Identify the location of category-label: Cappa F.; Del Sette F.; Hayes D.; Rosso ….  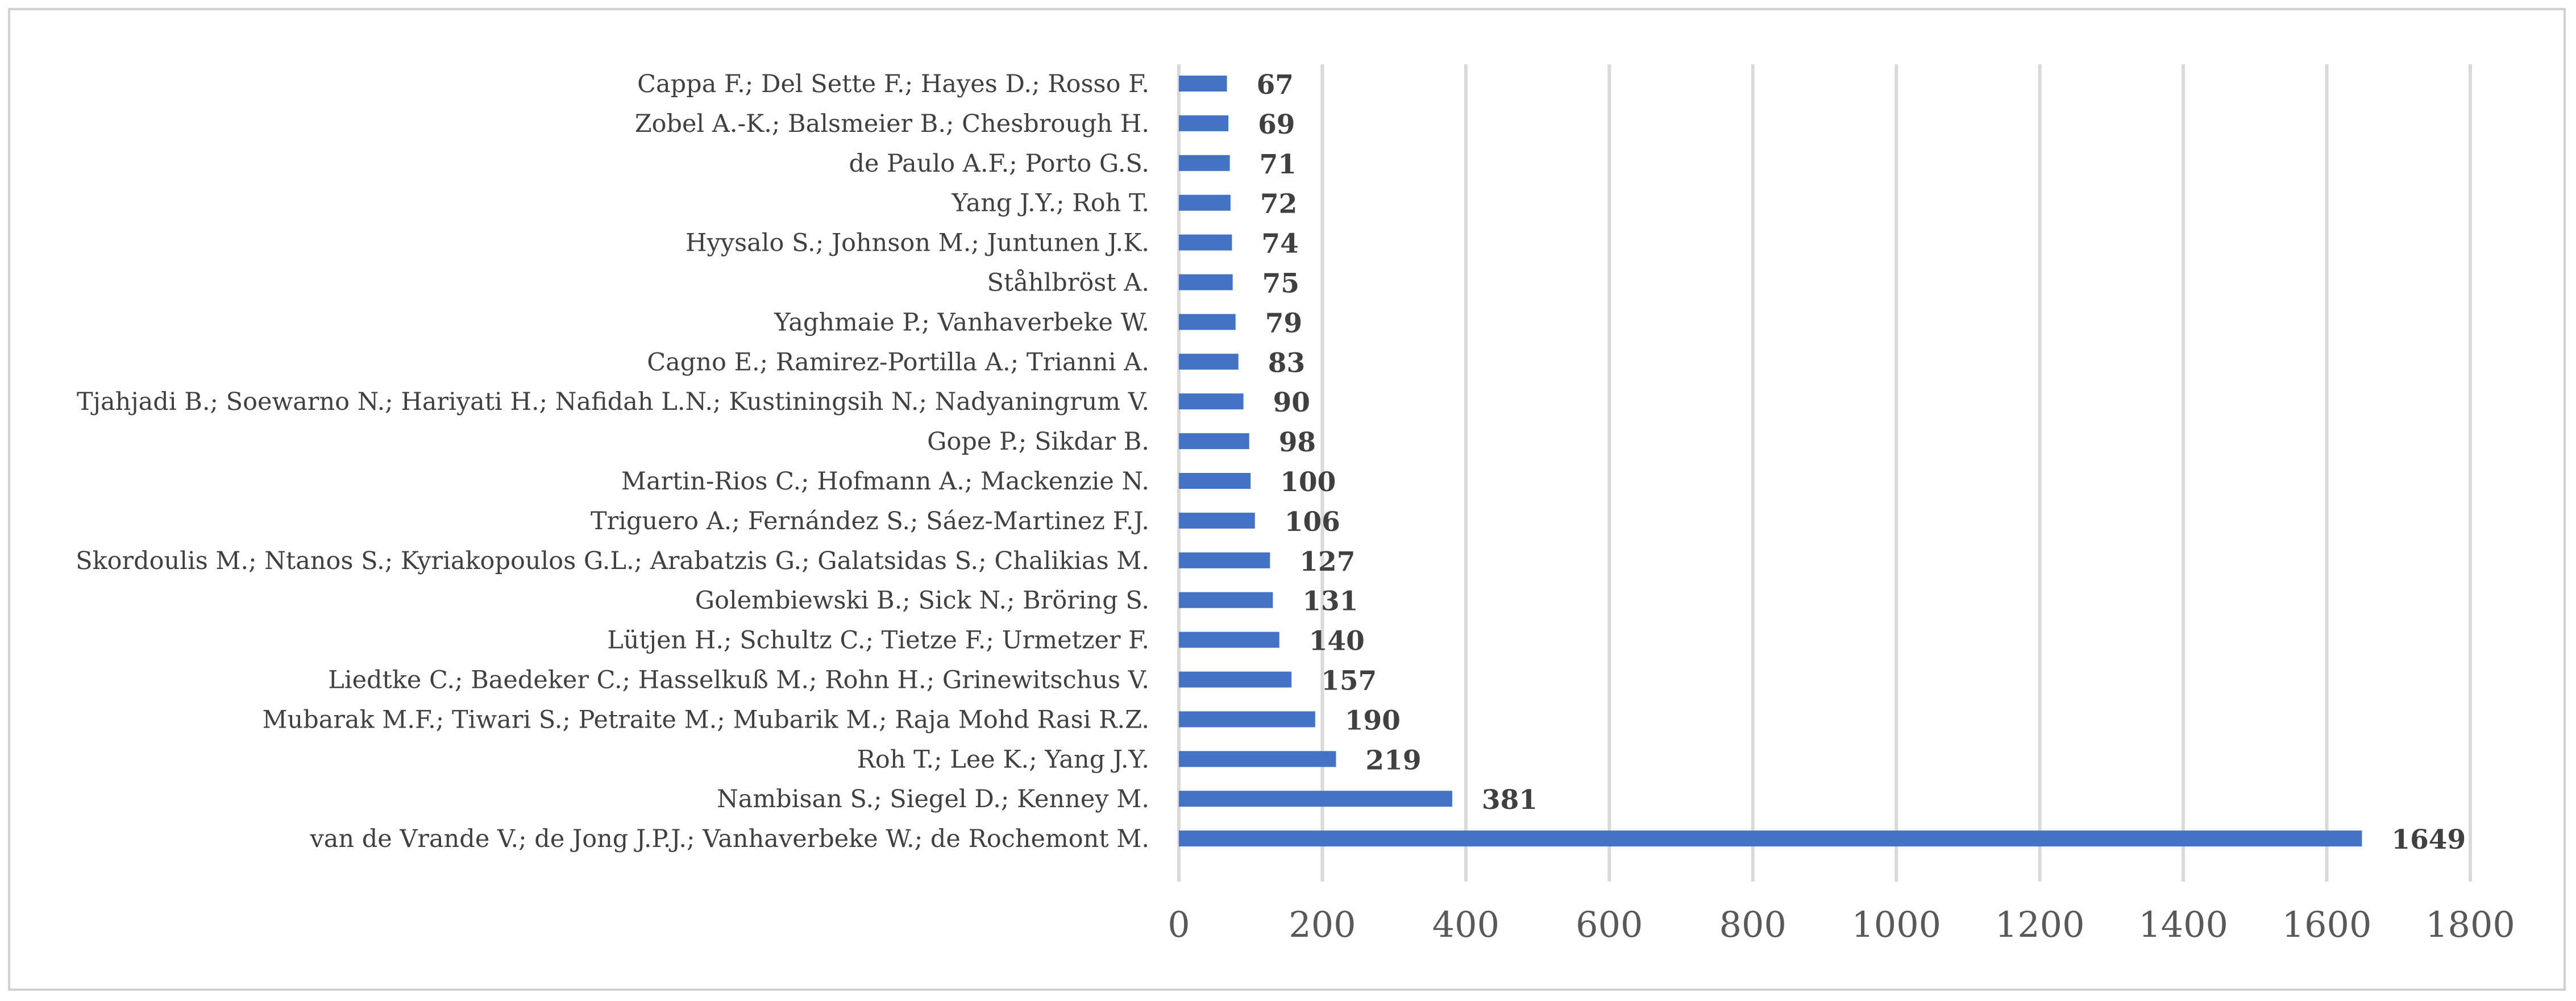
(893, 84).